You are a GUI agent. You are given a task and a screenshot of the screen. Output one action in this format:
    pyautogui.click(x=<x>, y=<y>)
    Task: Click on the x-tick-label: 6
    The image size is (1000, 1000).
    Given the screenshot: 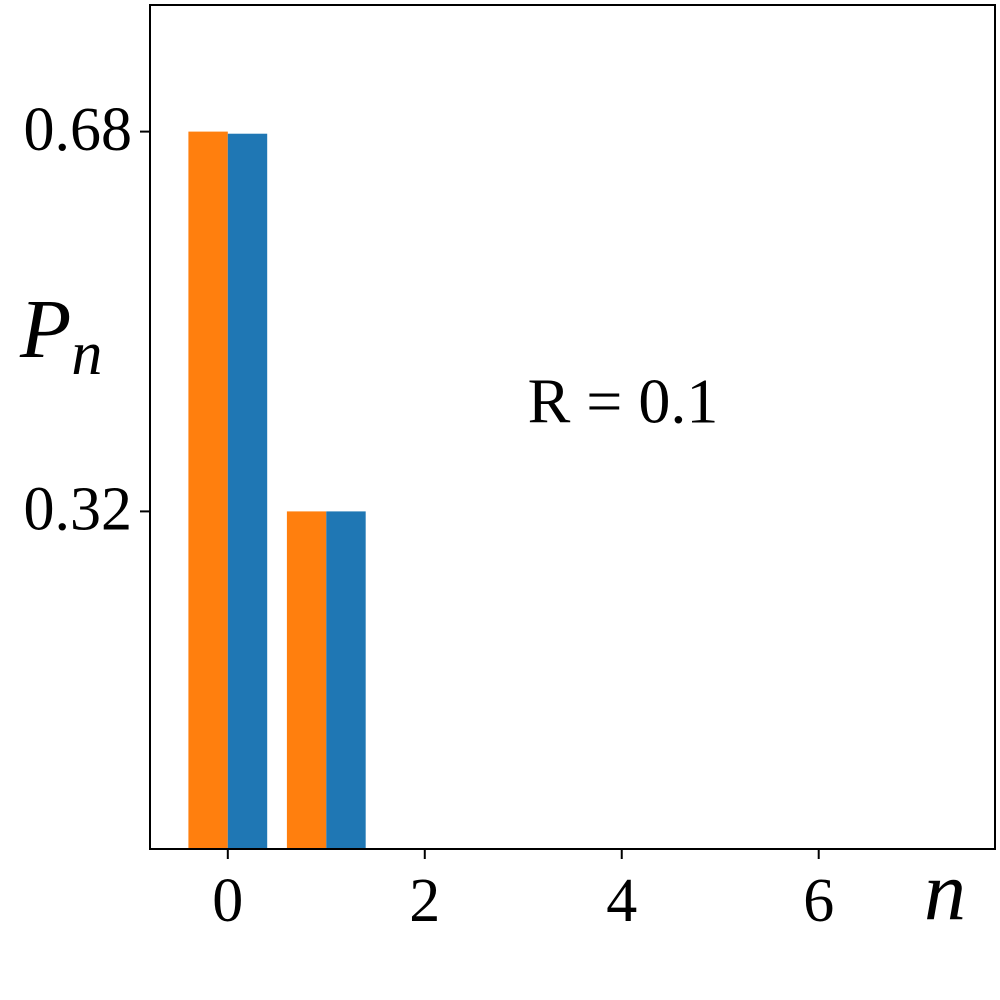 What is the action you would take?
    pyautogui.click(x=818, y=901)
    